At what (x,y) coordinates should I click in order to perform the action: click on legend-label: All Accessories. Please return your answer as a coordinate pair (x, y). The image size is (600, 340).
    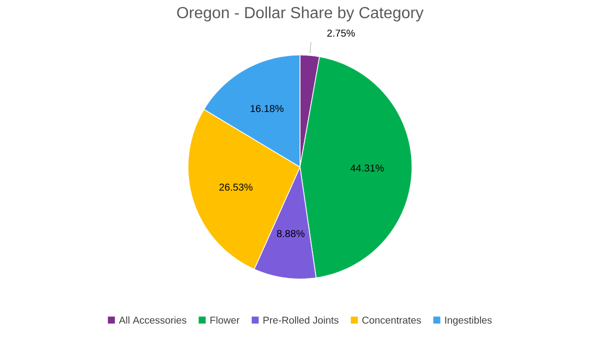
    Looking at the image, I should click on (152, 320).